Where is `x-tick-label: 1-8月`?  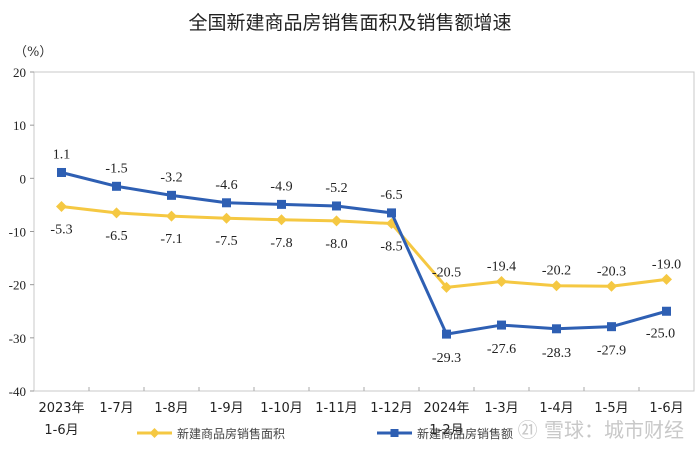 x-tick-label: 1-8月 is located at coordinates (171, 408).